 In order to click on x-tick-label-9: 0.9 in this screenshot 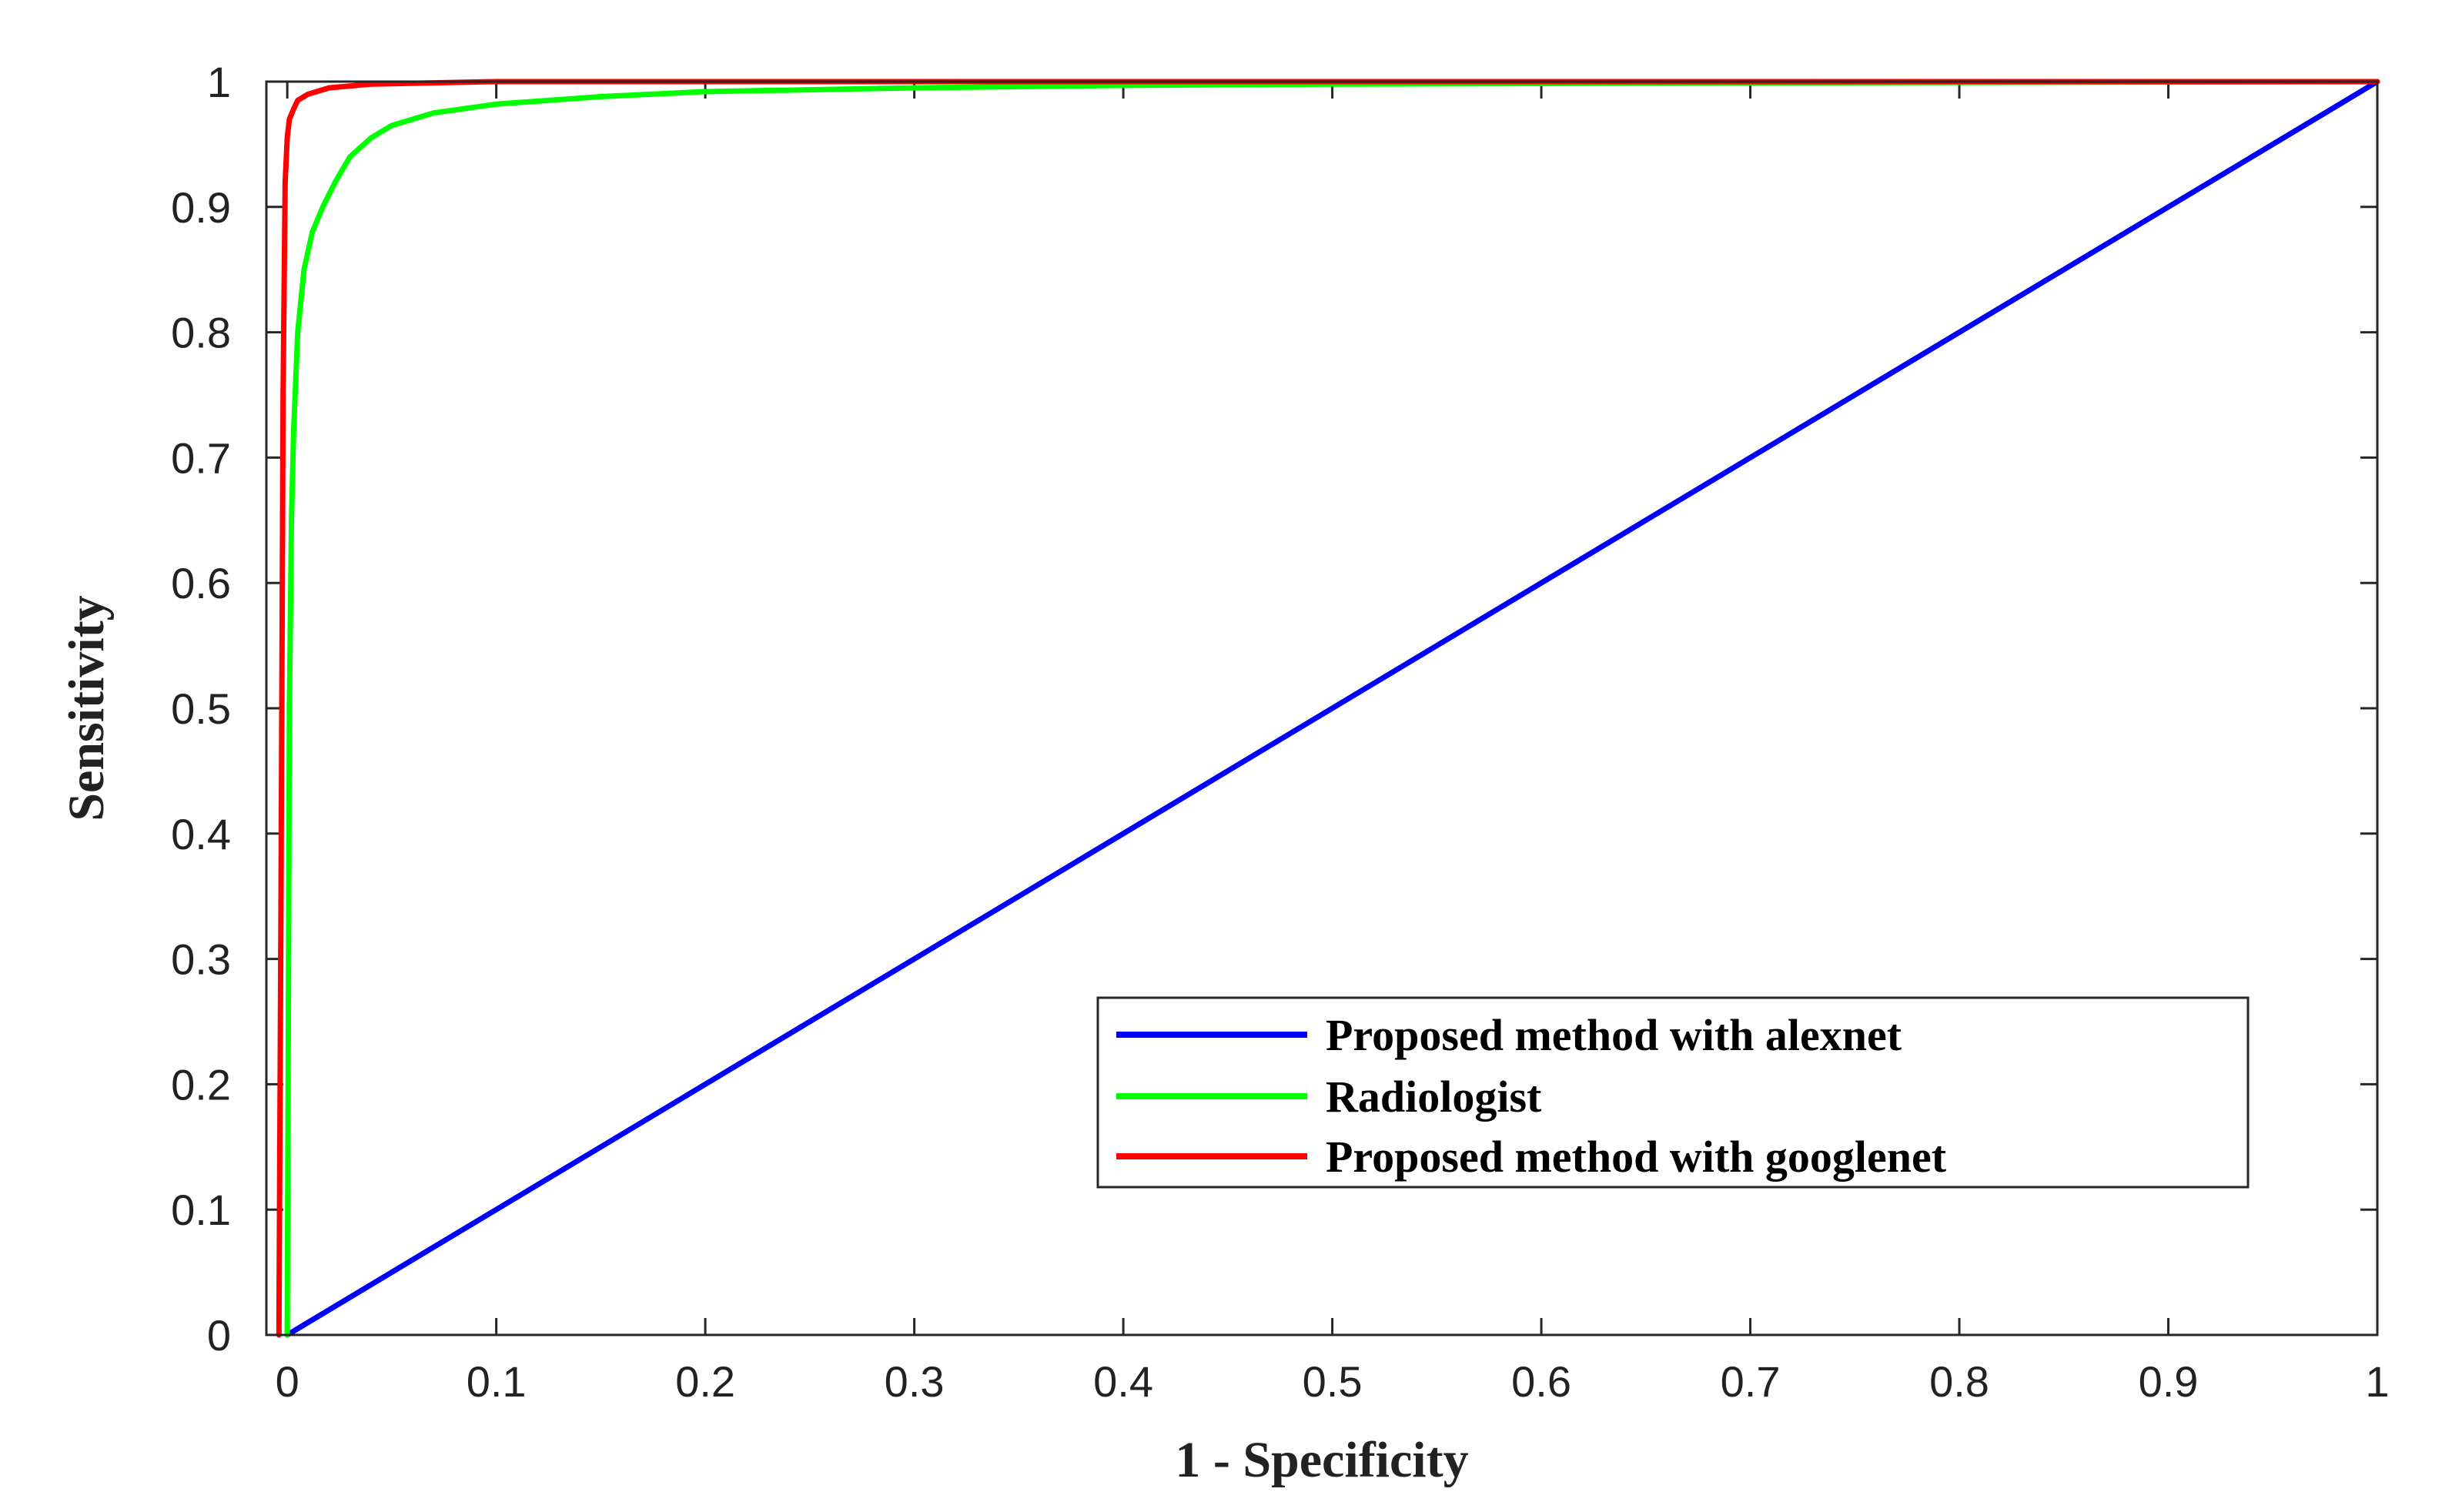, I will do `click(2169, 1381)`.